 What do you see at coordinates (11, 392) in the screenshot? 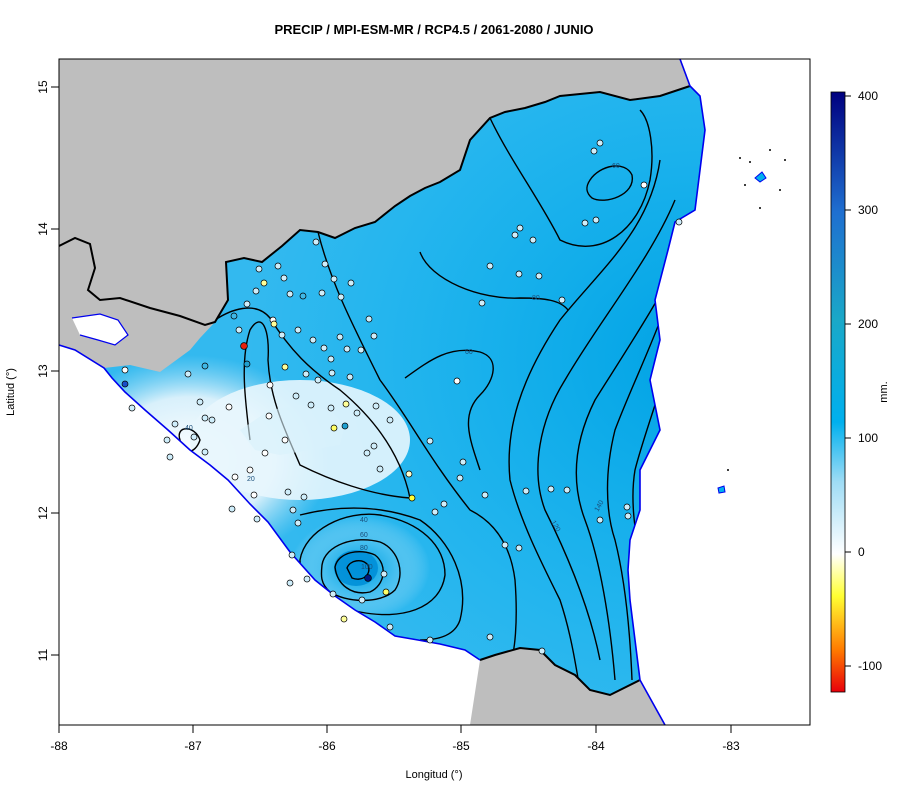
I see `y-axis-title: Latitud (°)` at bounding box center [11, 392].